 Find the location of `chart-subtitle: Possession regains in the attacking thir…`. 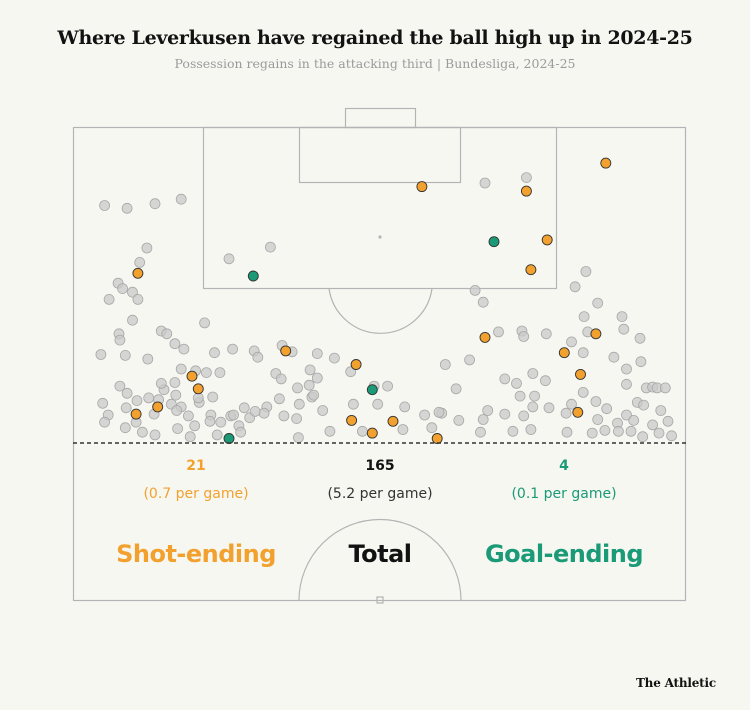

chart-subtitle: Possession regains in the attacking thir… is located at coordinates (375, 63).